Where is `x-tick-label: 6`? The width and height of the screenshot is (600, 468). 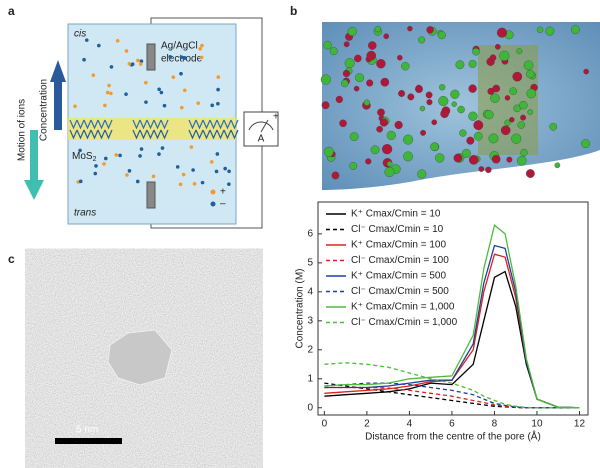
x-tick-label: 6 is located at coordinates (452, 424).